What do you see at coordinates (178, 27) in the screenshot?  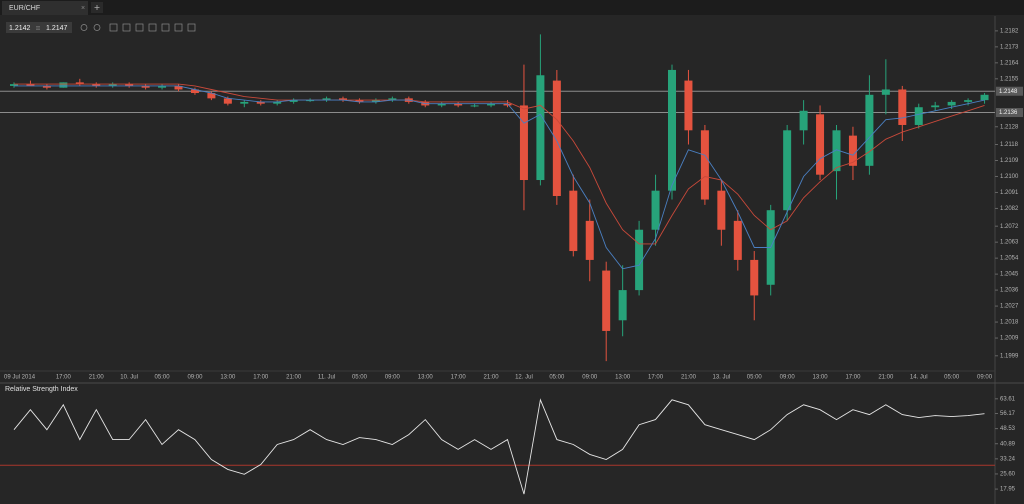 I see `save-button` at bounding box center [178, 27].